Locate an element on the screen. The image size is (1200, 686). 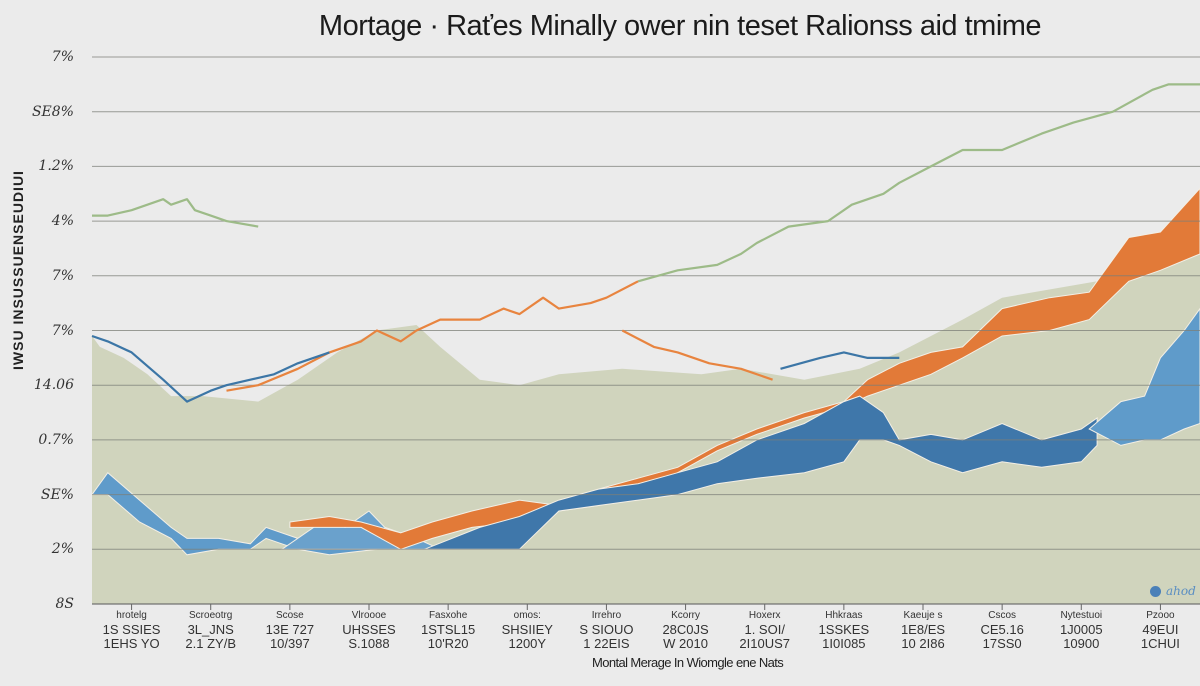
x-tick-label-line: 17SS0 is located at coordinates (1002, 643).